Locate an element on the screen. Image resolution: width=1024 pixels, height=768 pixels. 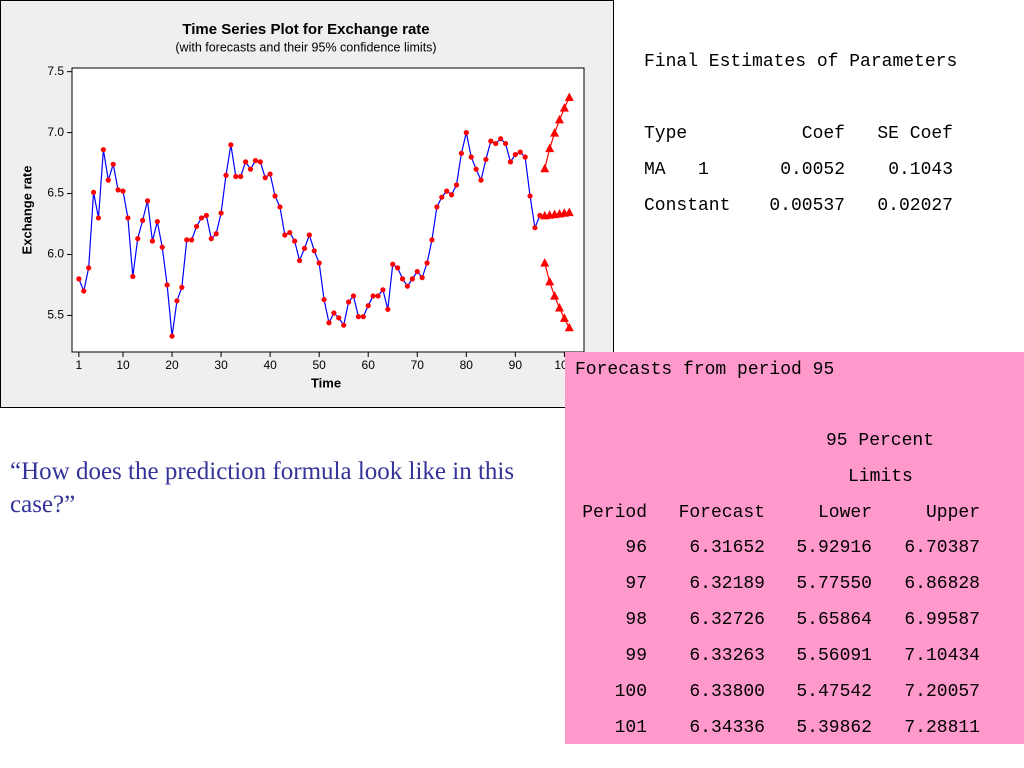
cell: 96 is located at coordinates (636, 548).